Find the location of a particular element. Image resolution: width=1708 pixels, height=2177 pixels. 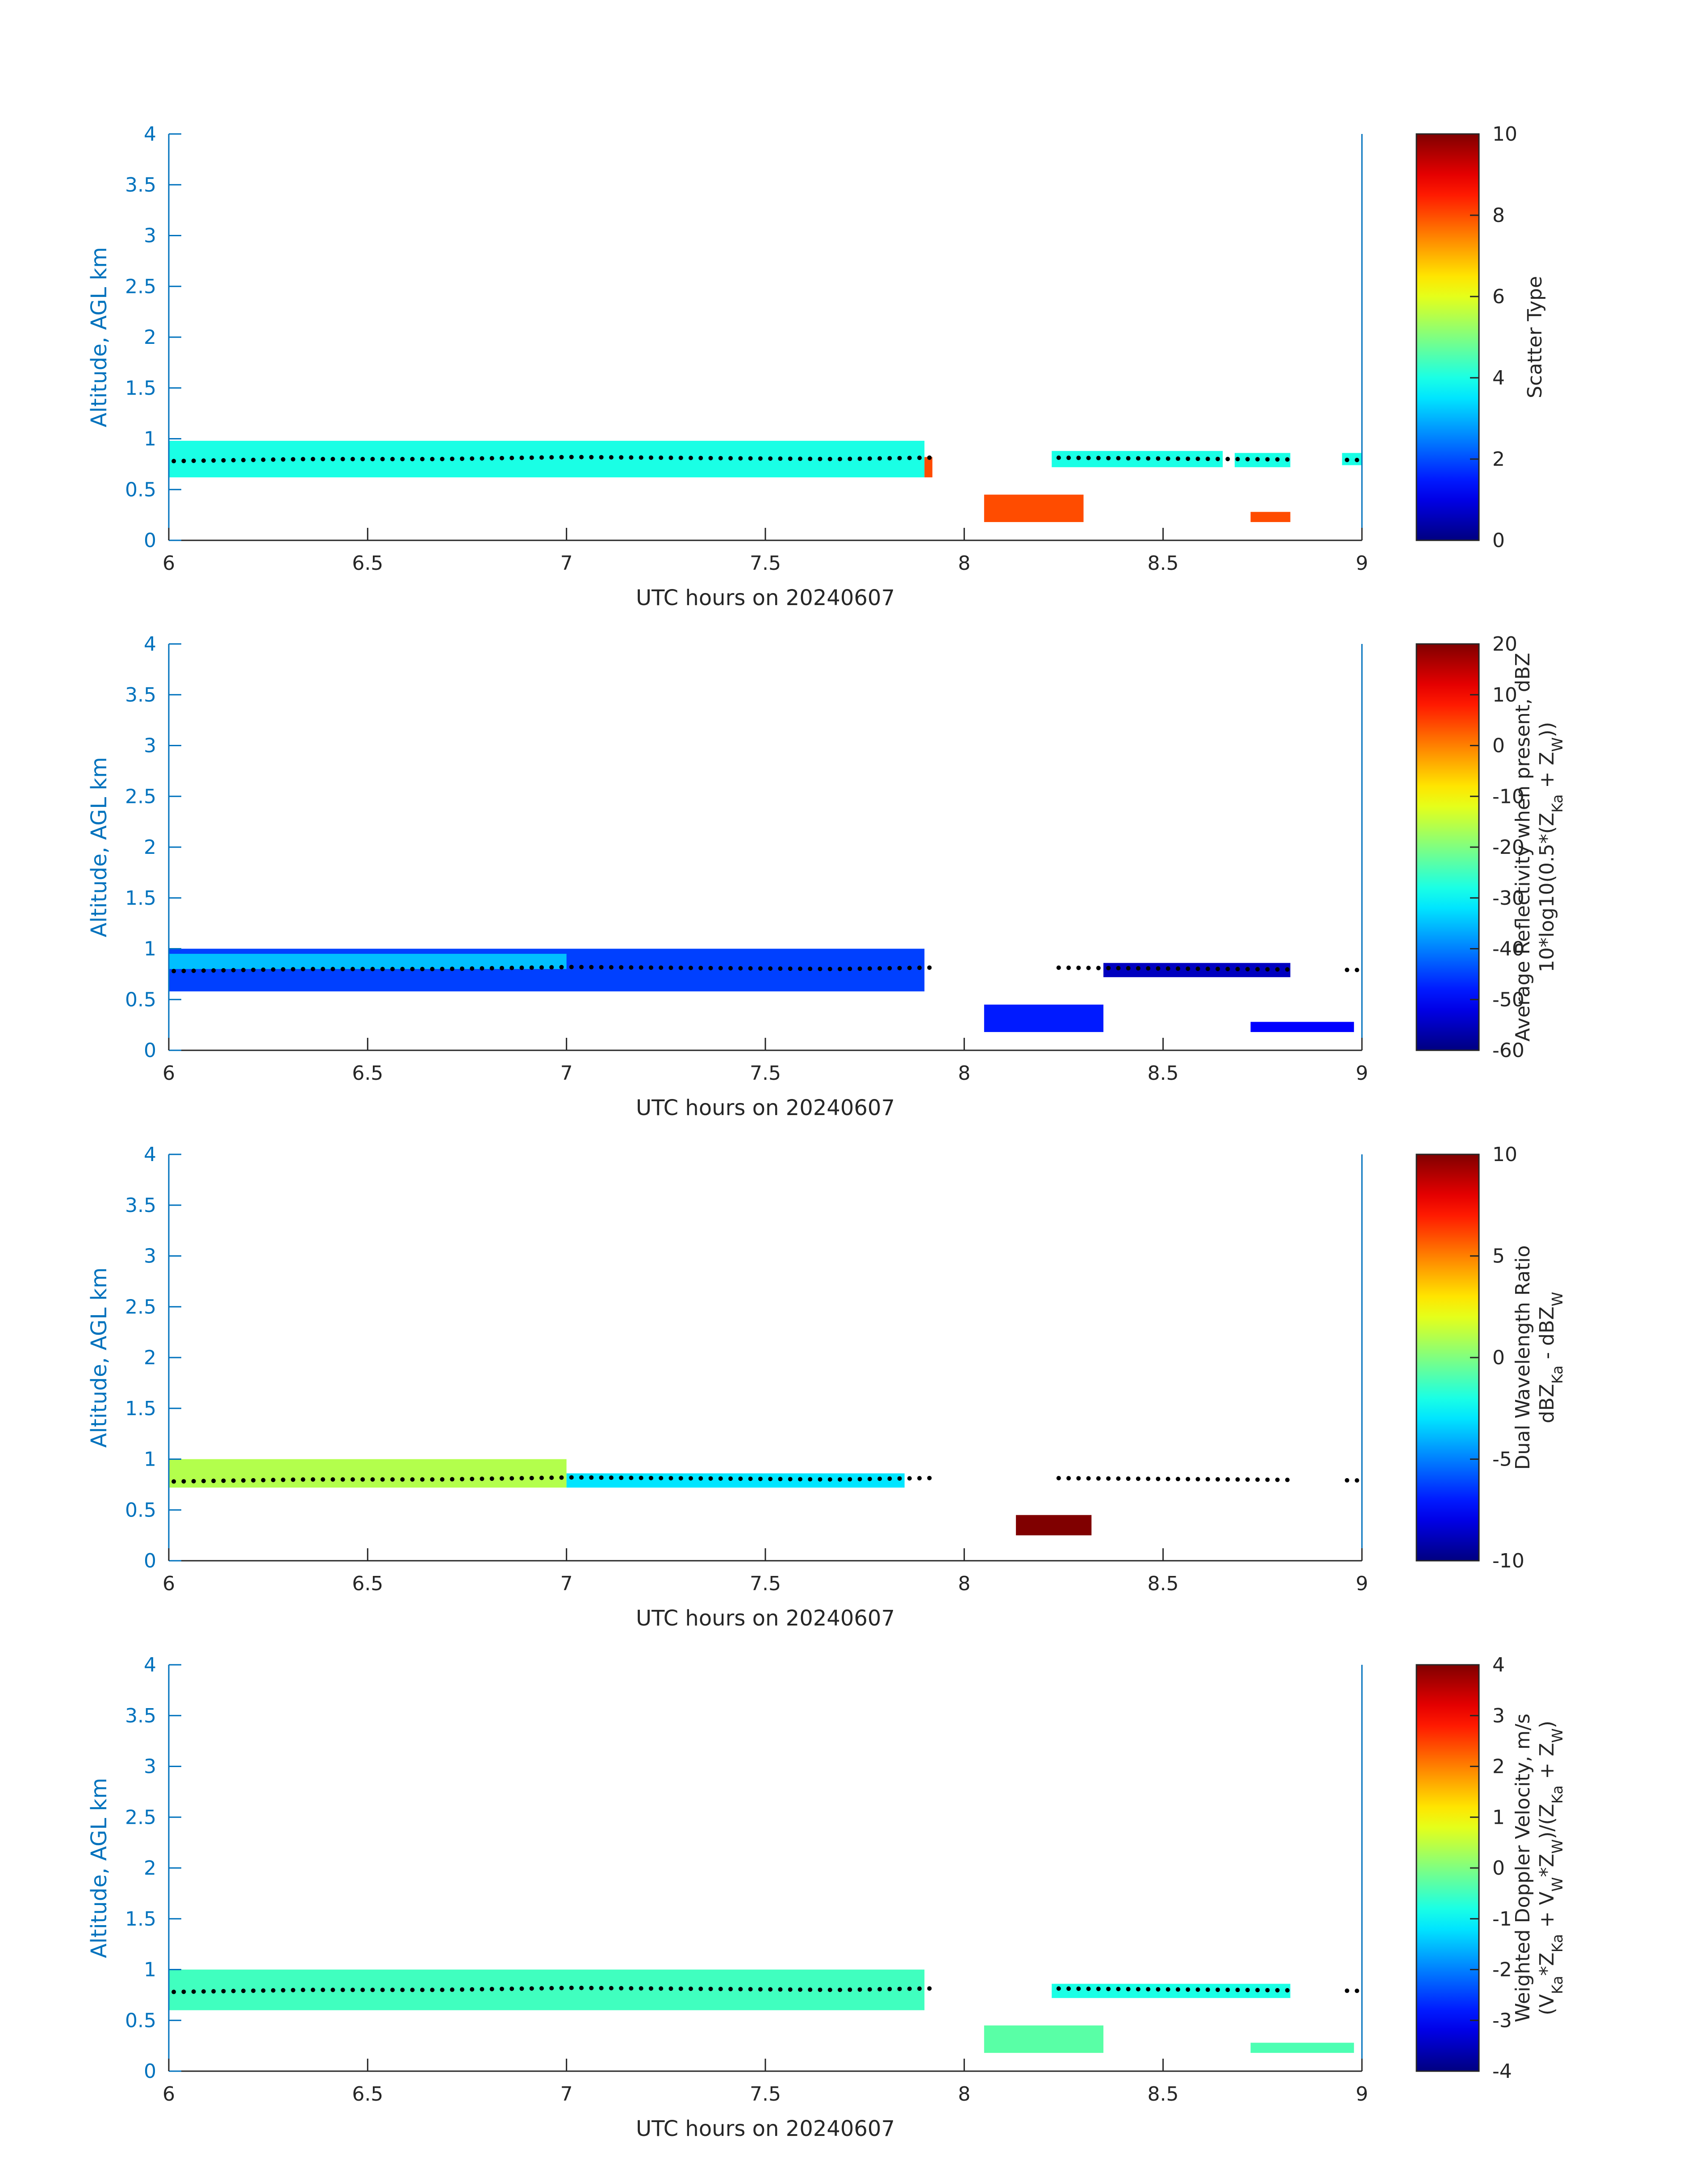

y-tick-label: 0.5 is located at coordinates (140, 489).